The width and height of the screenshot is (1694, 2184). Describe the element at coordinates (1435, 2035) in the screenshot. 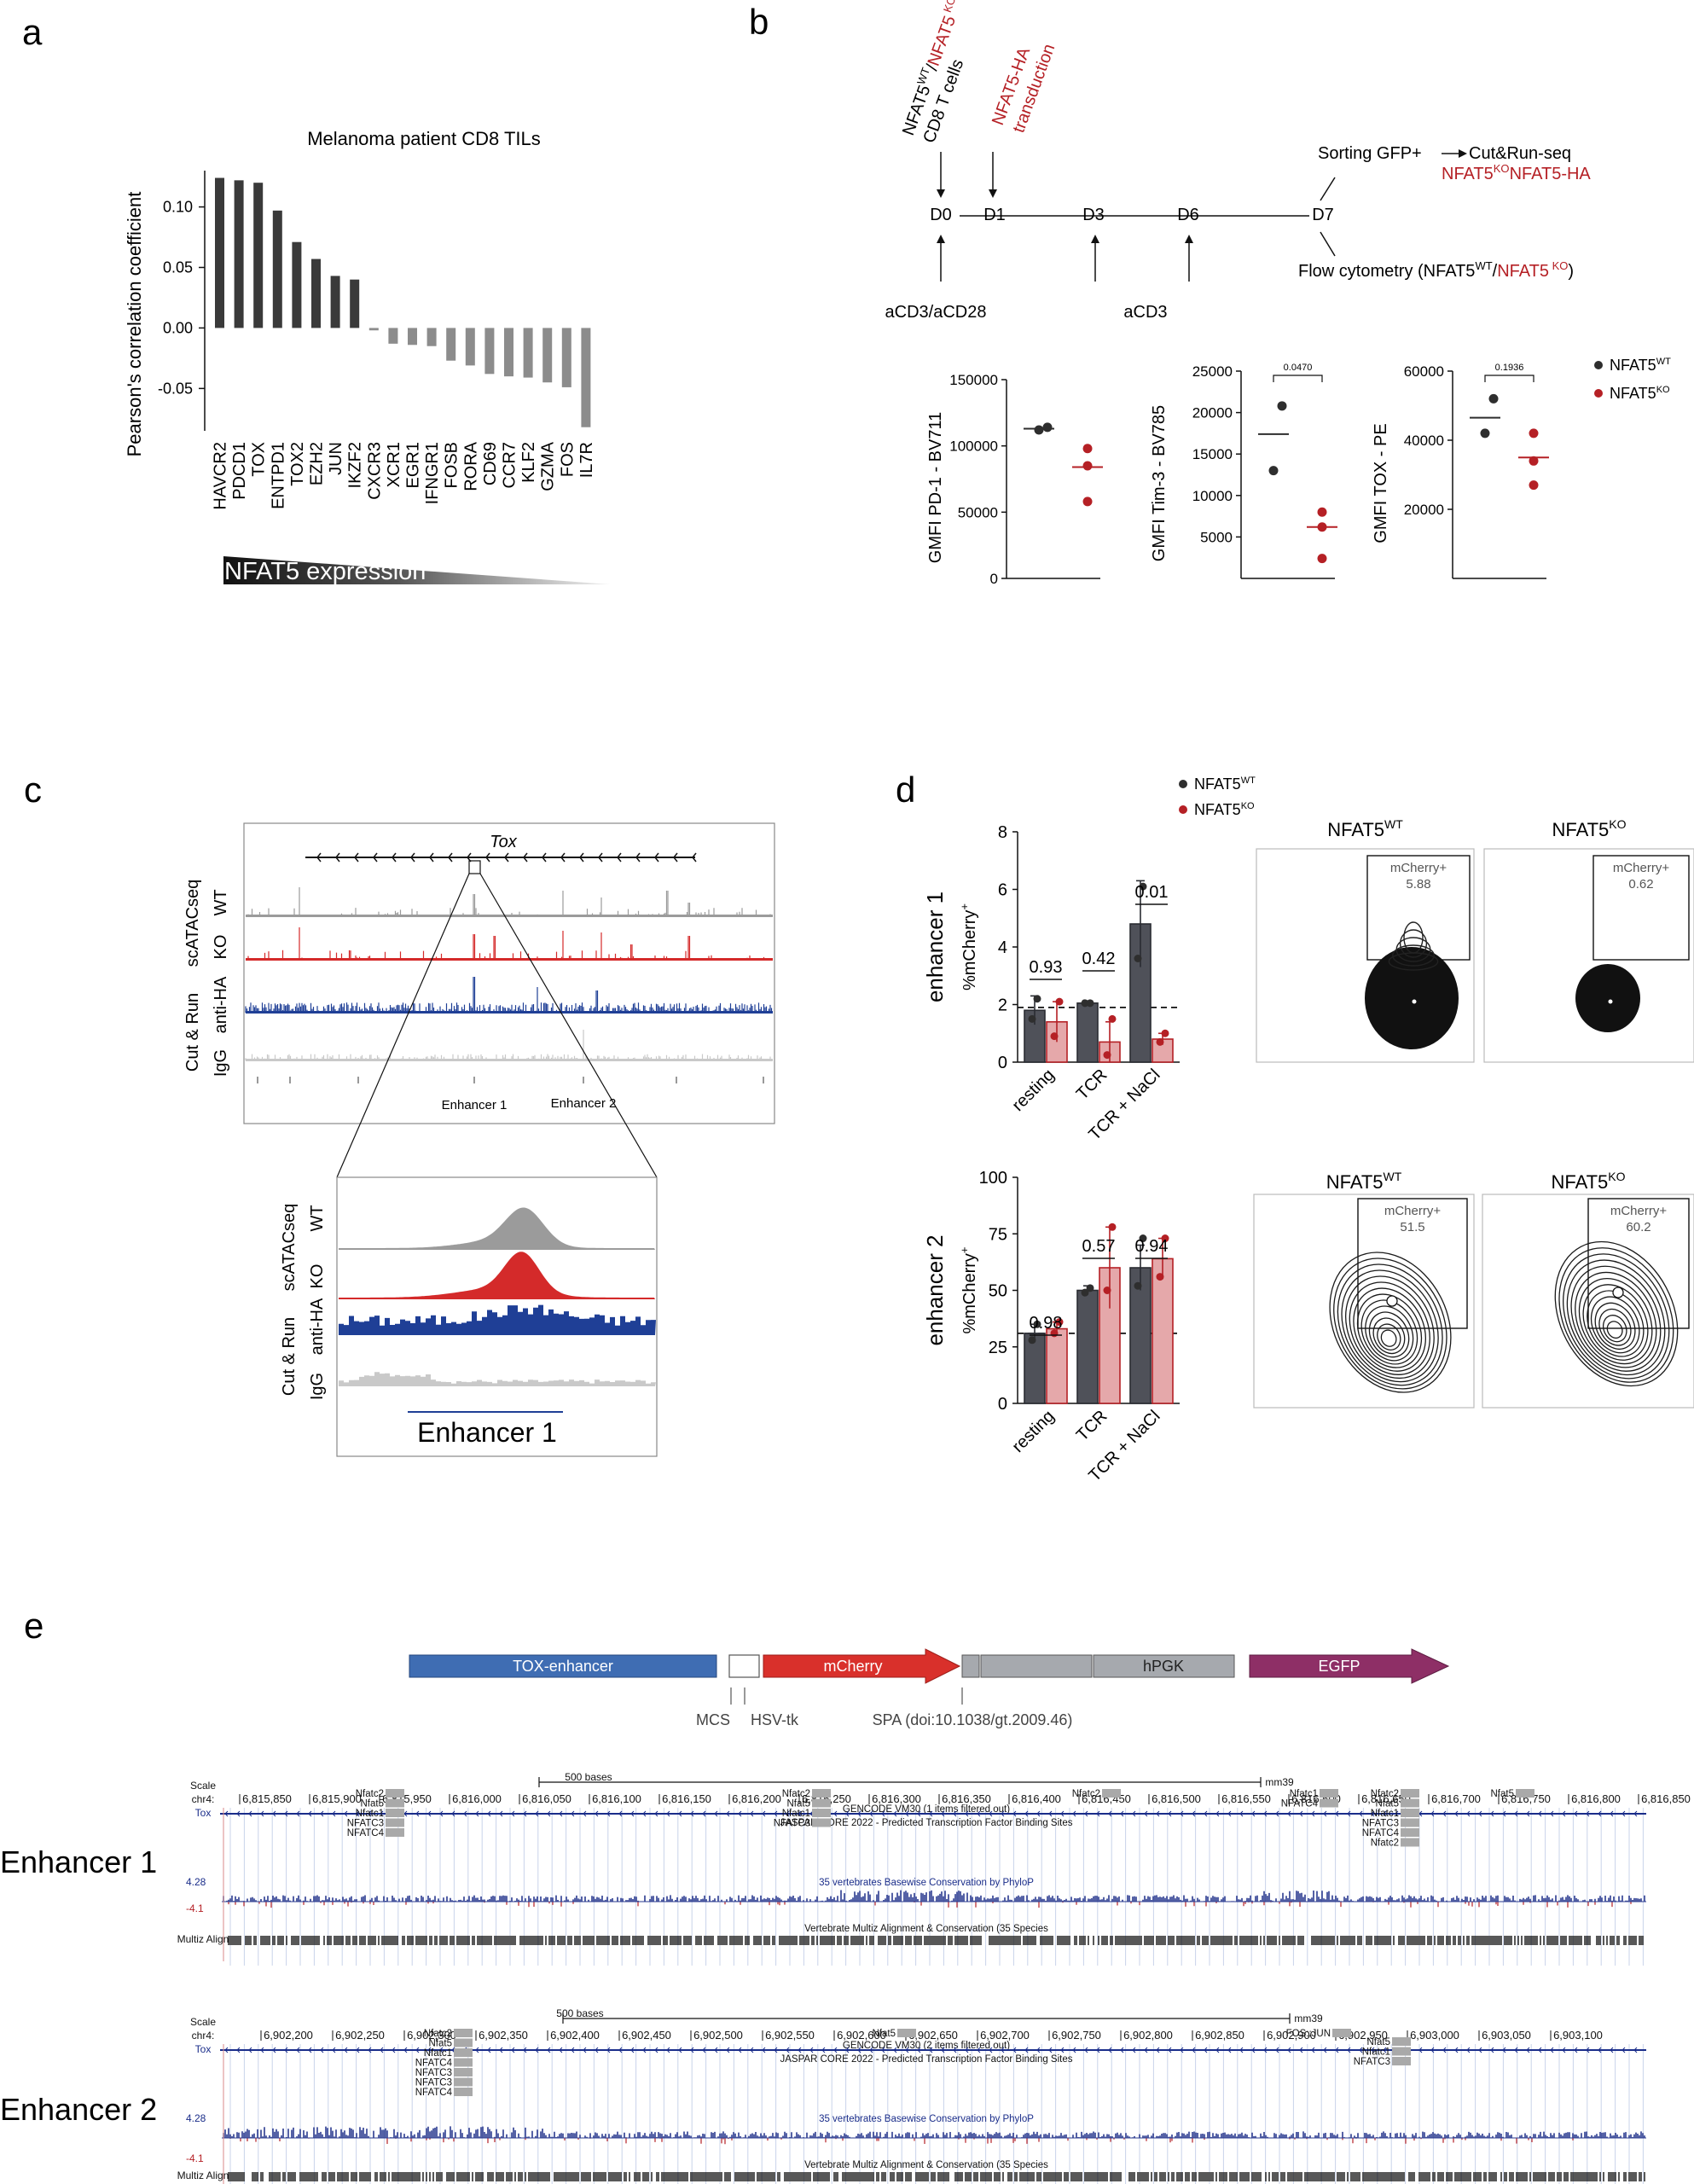

I see `browser-tick-label: 6,903,000` at that location.